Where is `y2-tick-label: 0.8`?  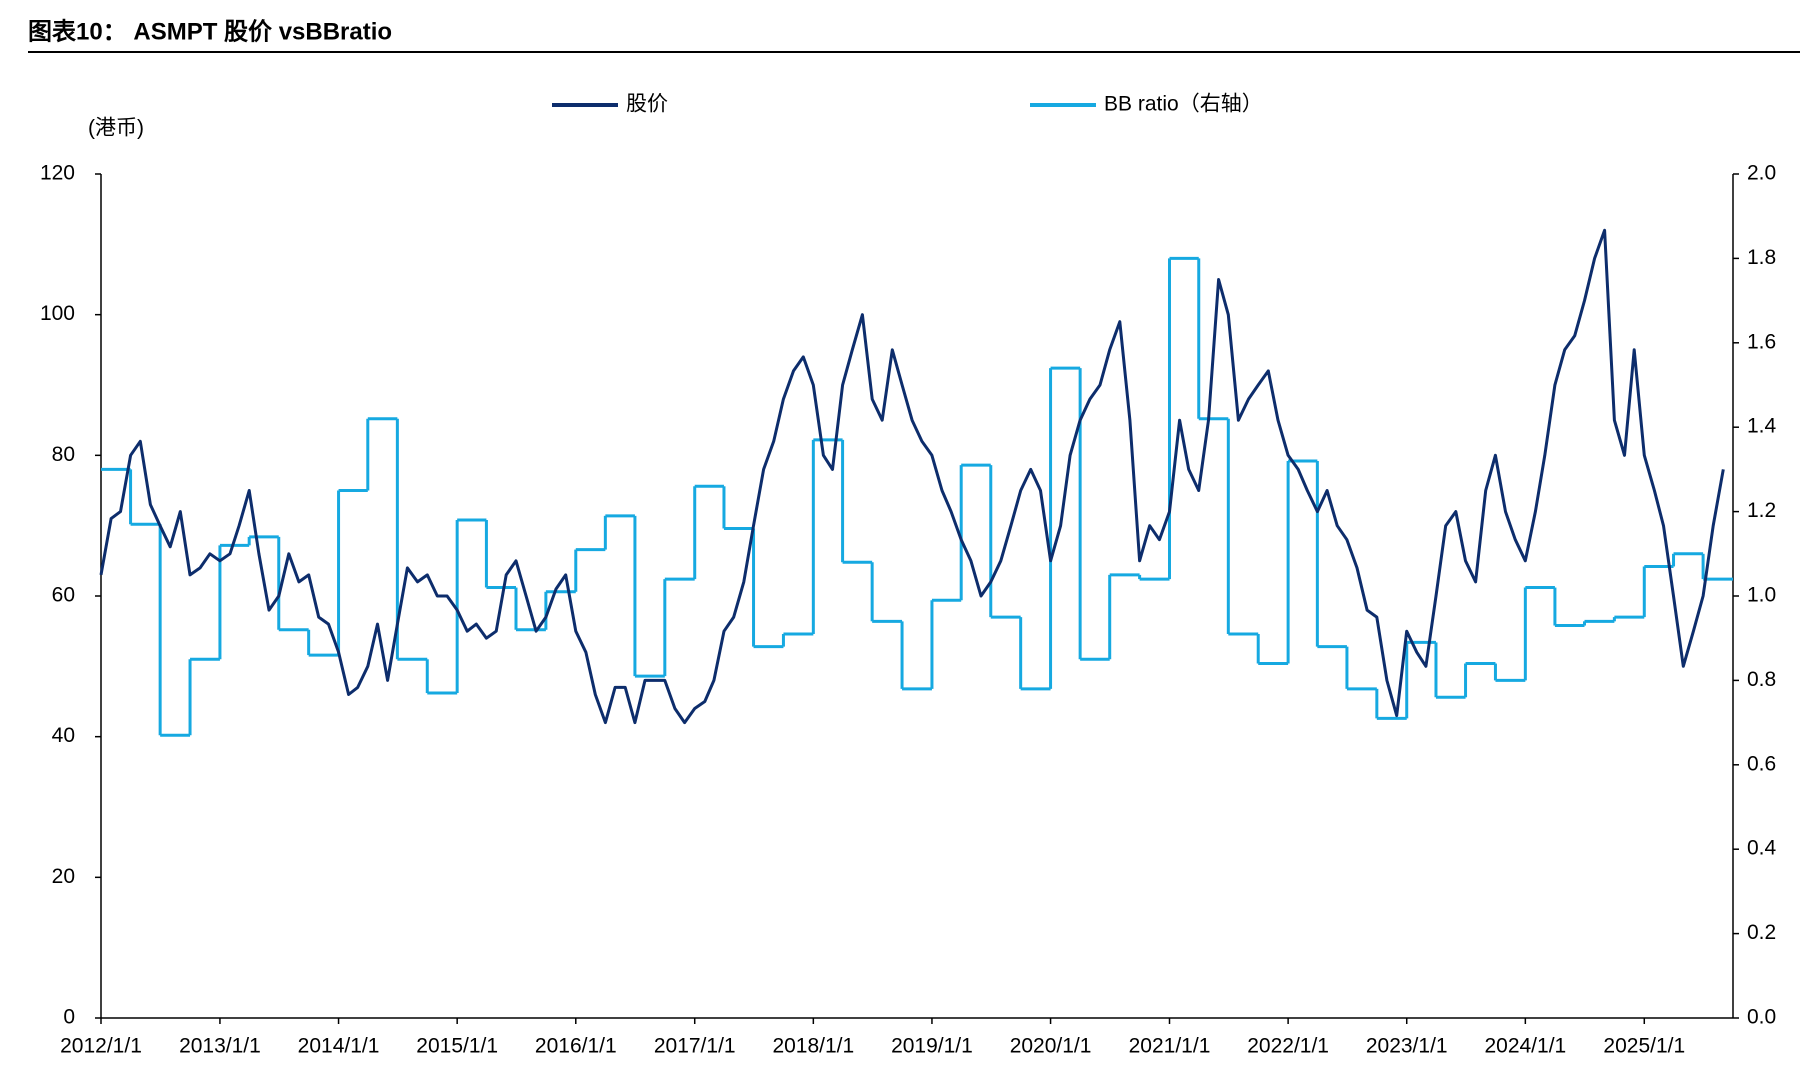 y2-tick-label: 0.8 is located at coordinates (1761, 679).